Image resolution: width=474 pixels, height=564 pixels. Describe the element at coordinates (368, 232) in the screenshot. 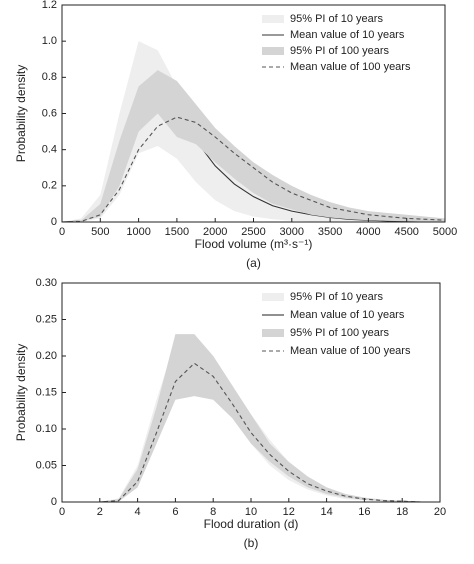

I see `x-tick-label: 4000` at that location.